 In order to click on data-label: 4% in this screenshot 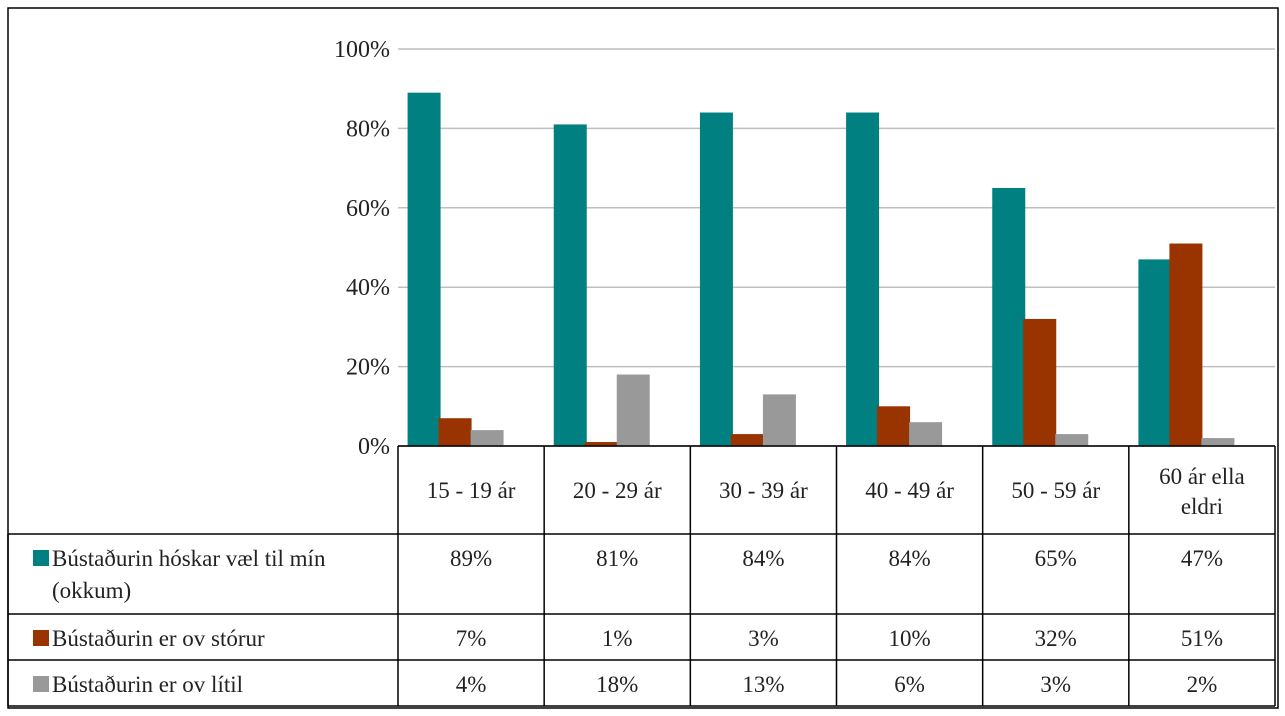, I will do `click(471, 684)`.